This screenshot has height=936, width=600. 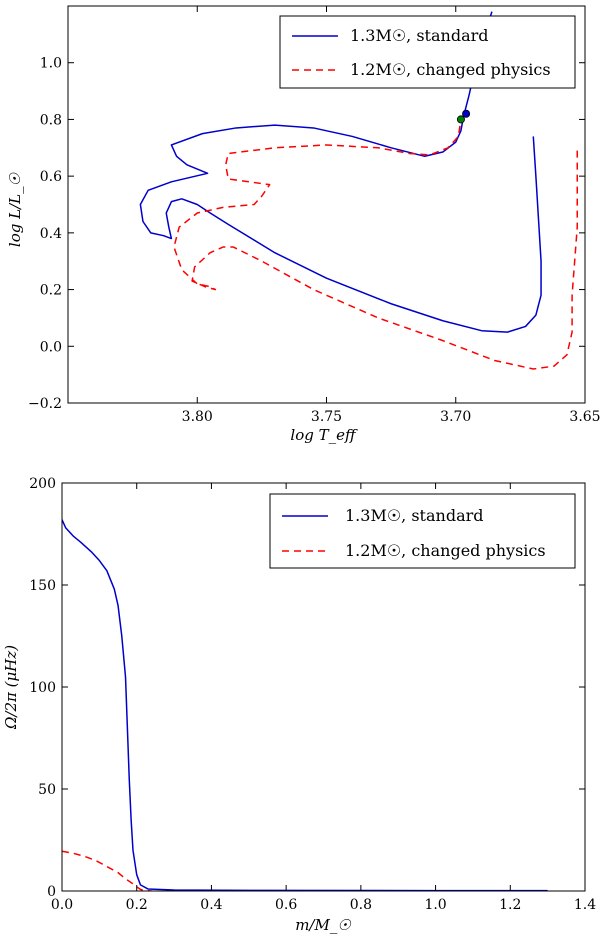 I want to click on rot-x-tick-label: 0.8, so click(x=361, y=905).